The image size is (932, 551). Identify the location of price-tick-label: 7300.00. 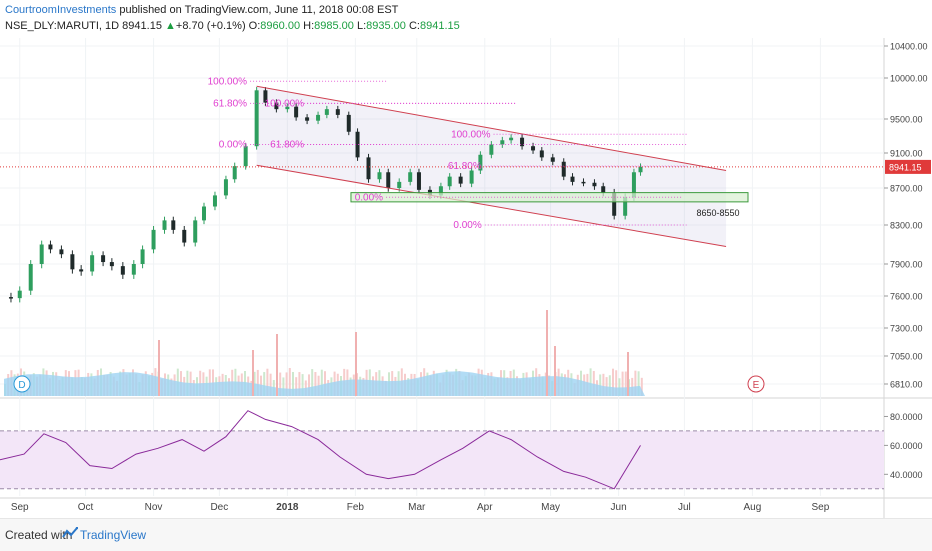
(906, 329).